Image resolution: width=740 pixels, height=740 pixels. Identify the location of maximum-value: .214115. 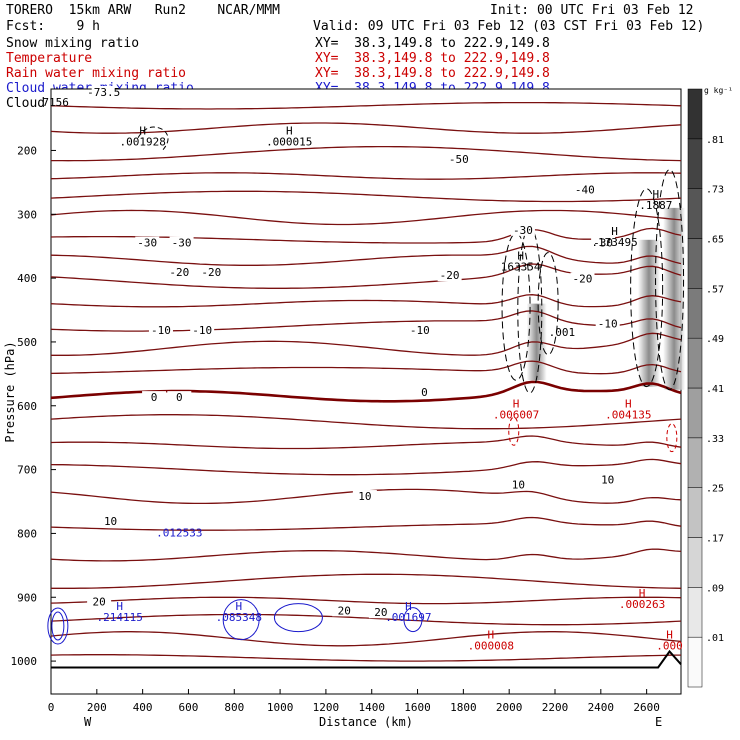
(120, 617).